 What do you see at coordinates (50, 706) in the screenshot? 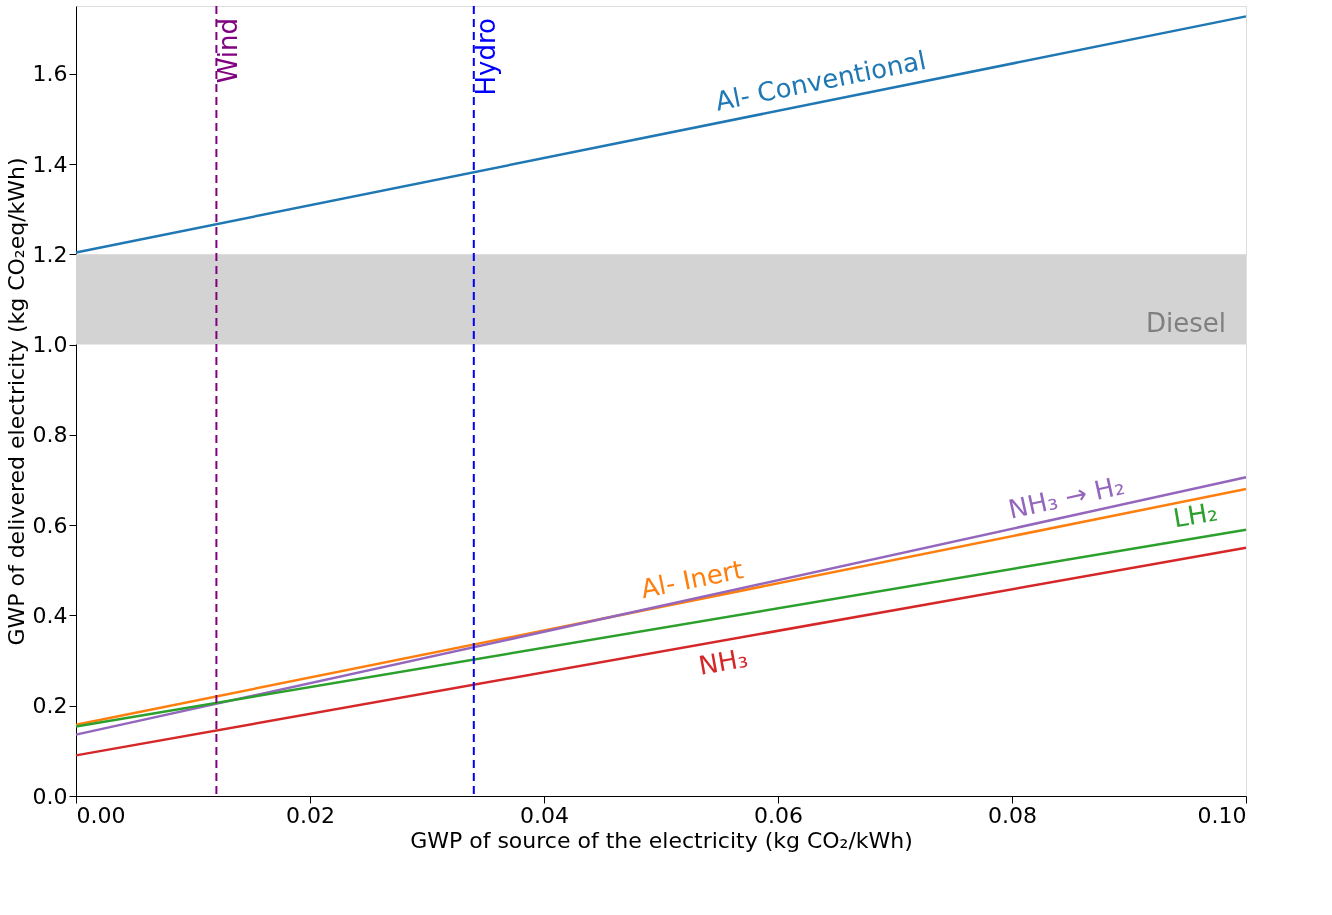
I see `y-tick-label: 0.2` at bounding box center [50, 706].